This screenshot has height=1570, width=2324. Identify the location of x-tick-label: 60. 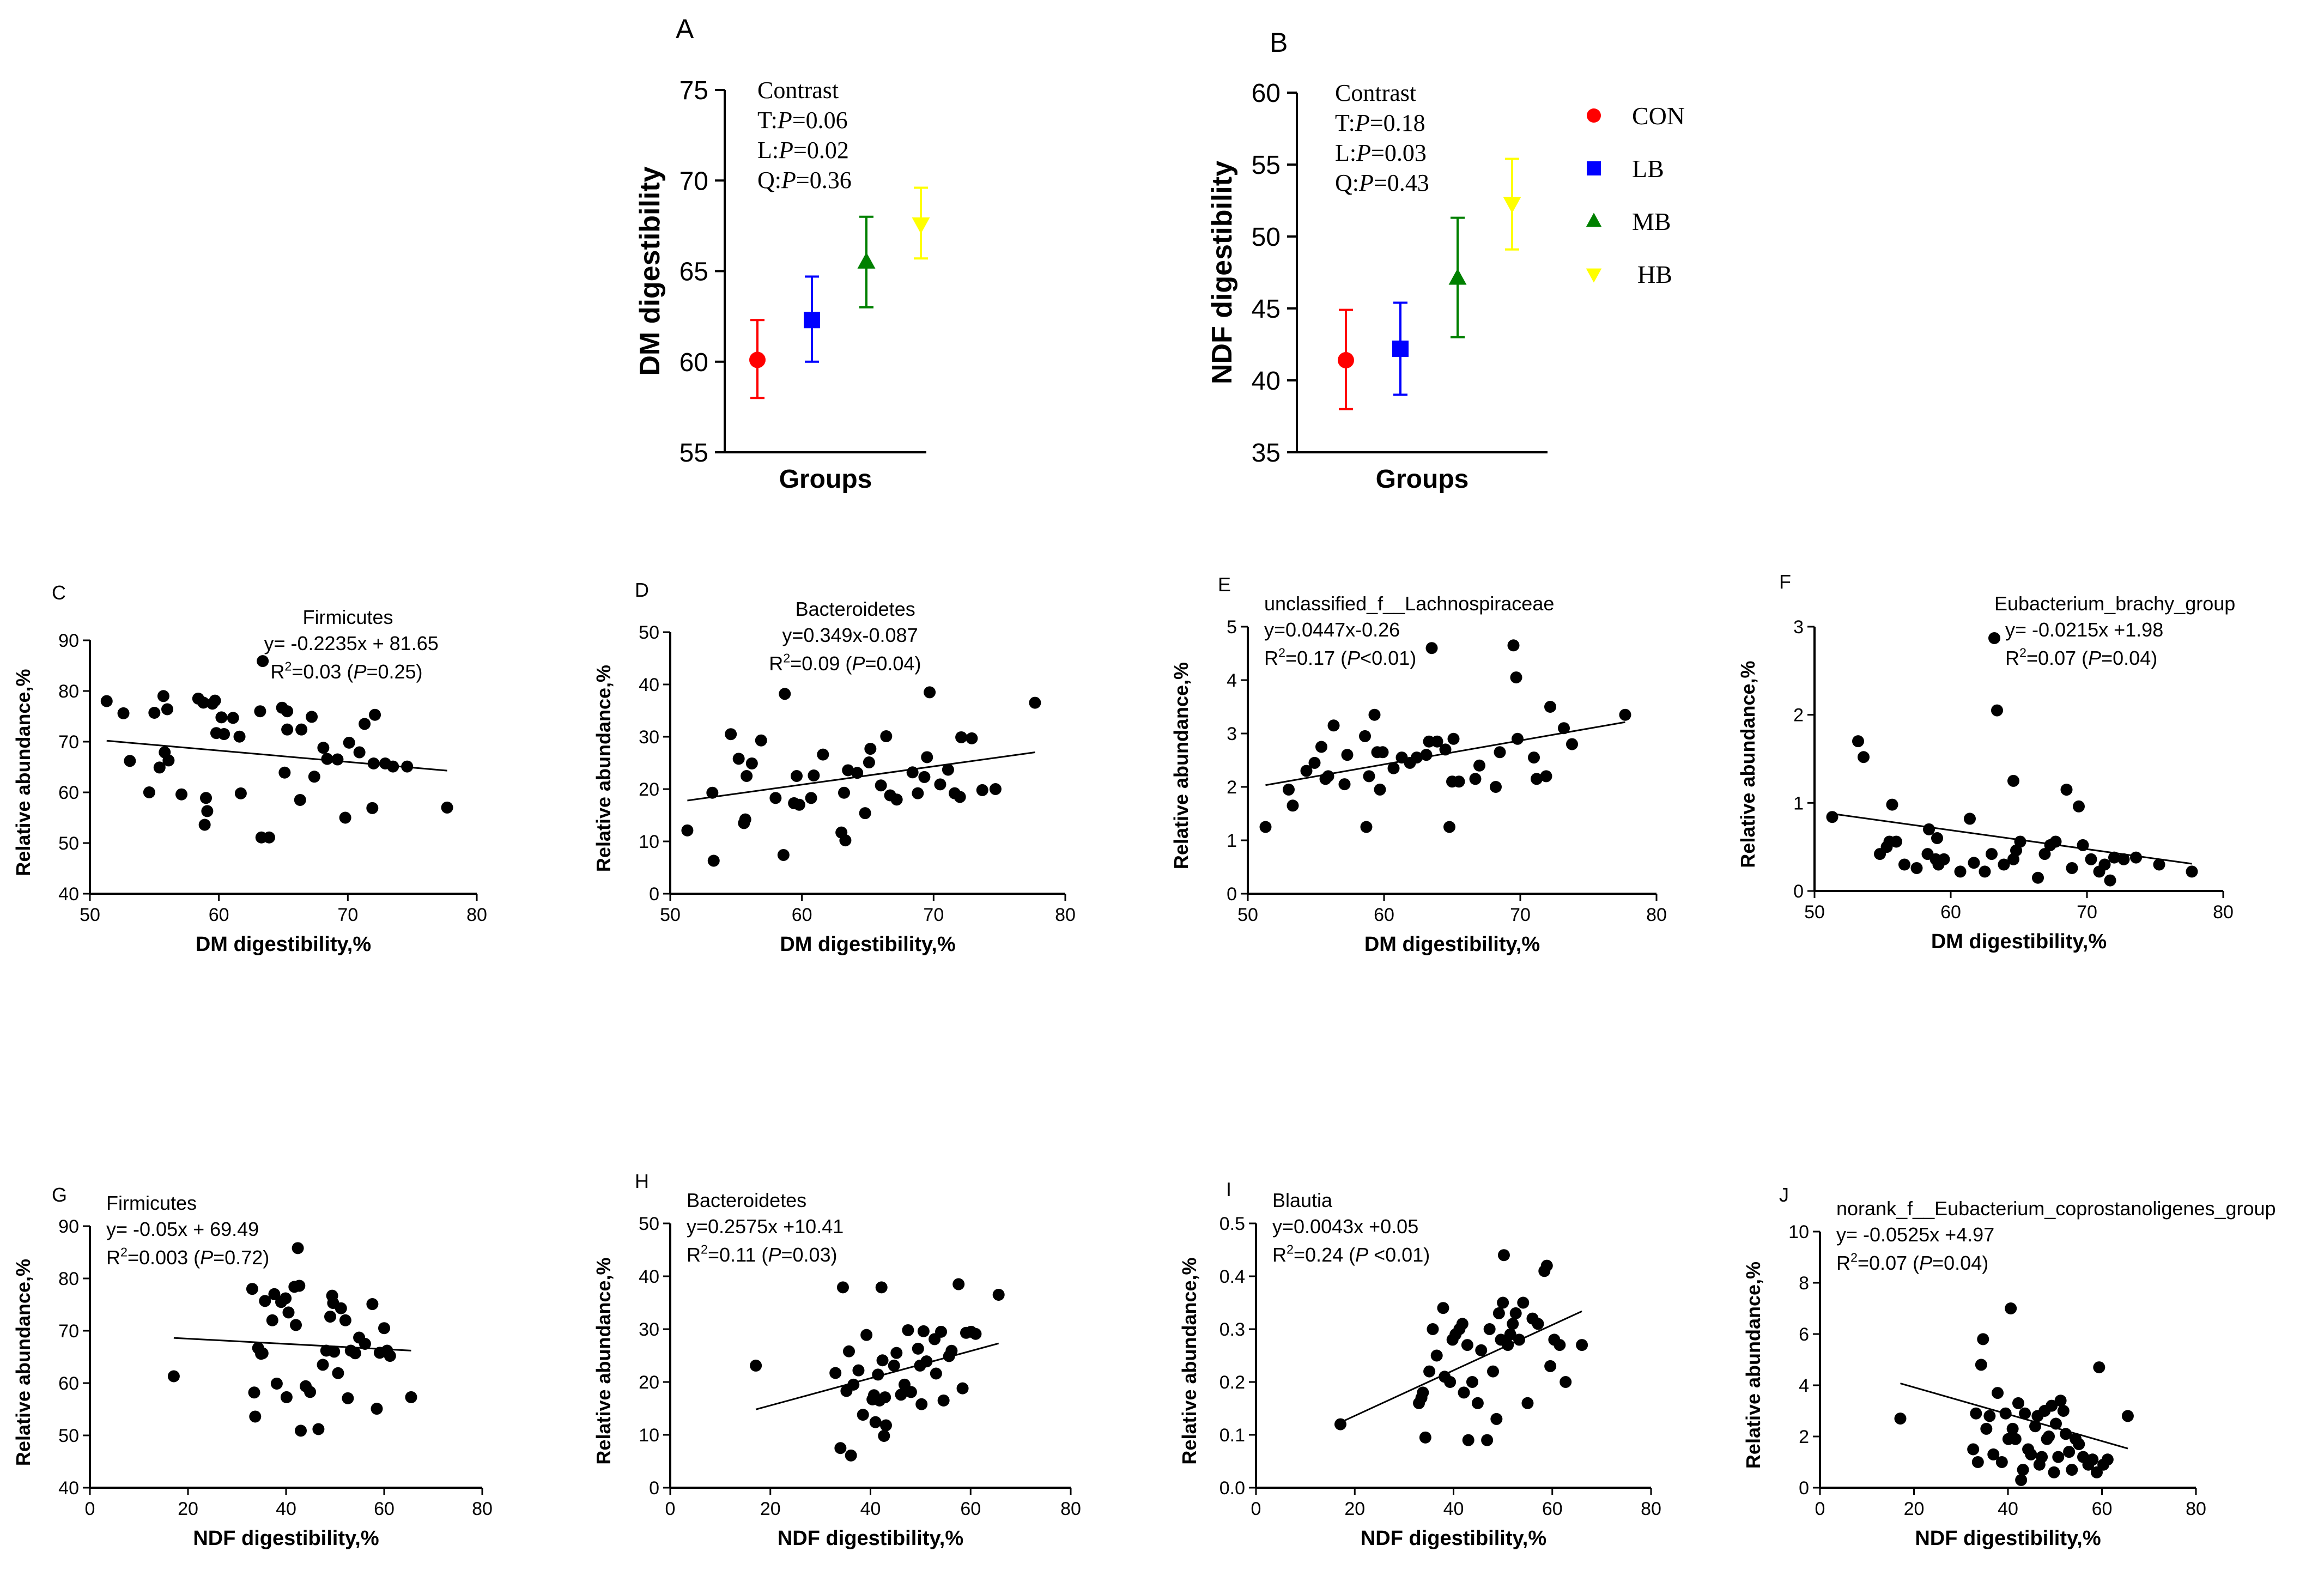
(802, 915).